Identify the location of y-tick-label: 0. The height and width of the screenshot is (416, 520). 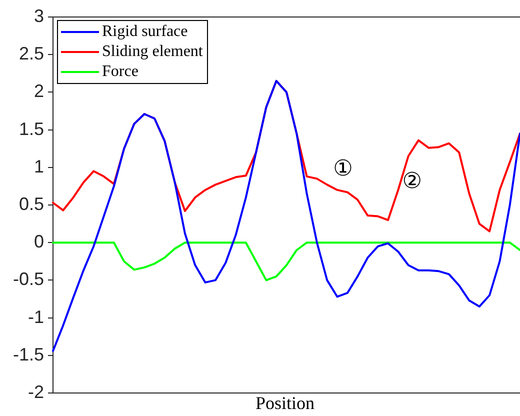
(39, 242).